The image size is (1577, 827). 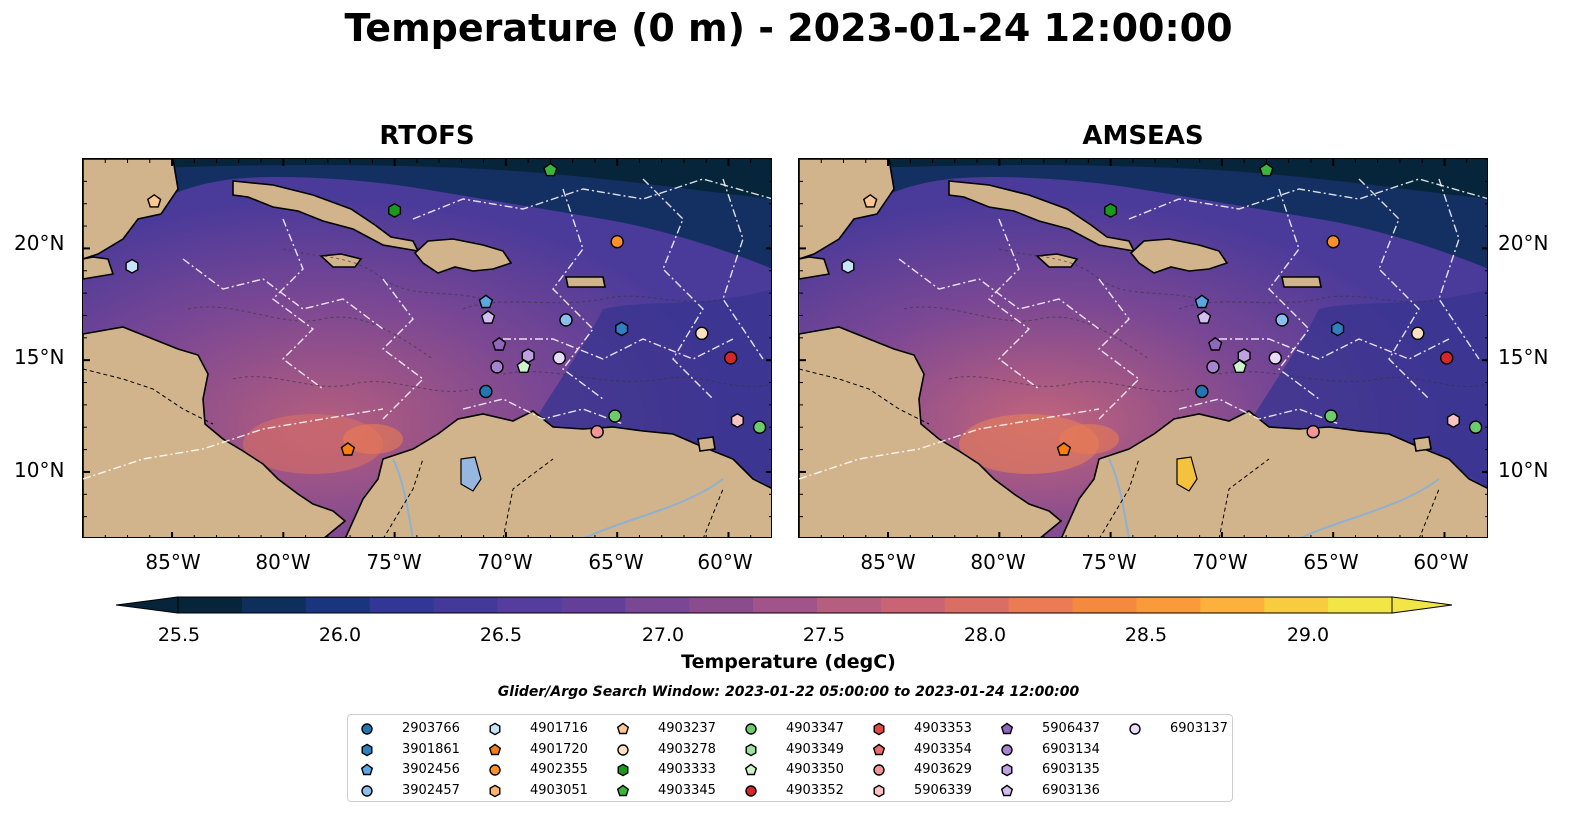 I want to click on colorbar-min-arrow, so click(x=147, y=605).